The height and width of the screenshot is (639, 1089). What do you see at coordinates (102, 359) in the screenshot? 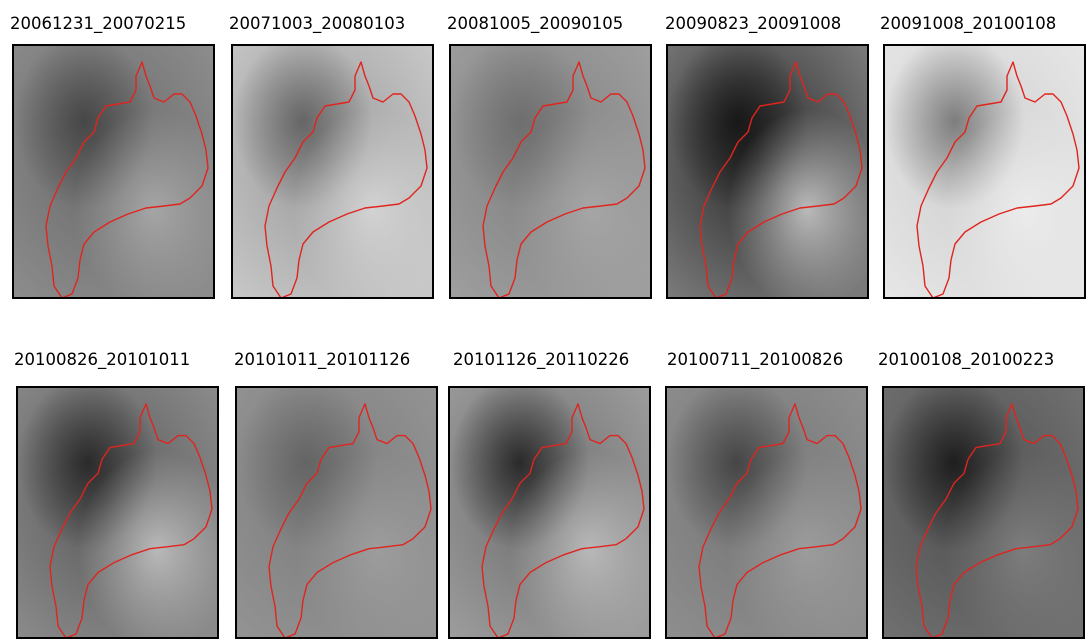
I see `panel-label-r2-1: 20100826_20101011` at bounding box center [102, 359].